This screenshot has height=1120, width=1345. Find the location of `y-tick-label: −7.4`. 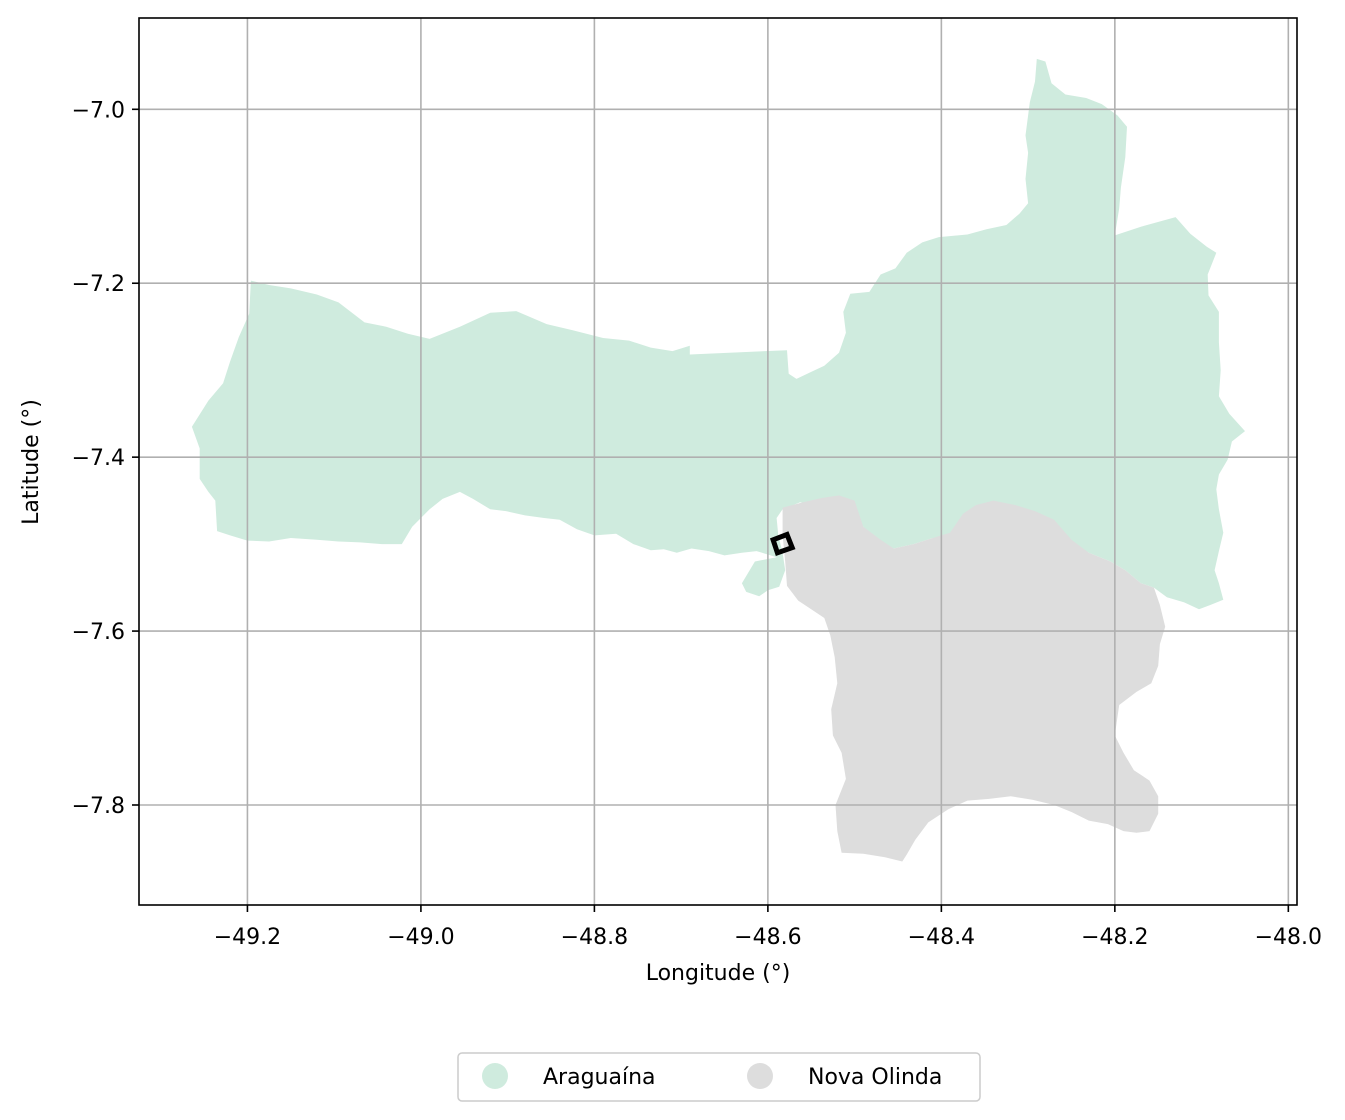

y-tick-label: −7.4 is located at coordinates (98, 458).